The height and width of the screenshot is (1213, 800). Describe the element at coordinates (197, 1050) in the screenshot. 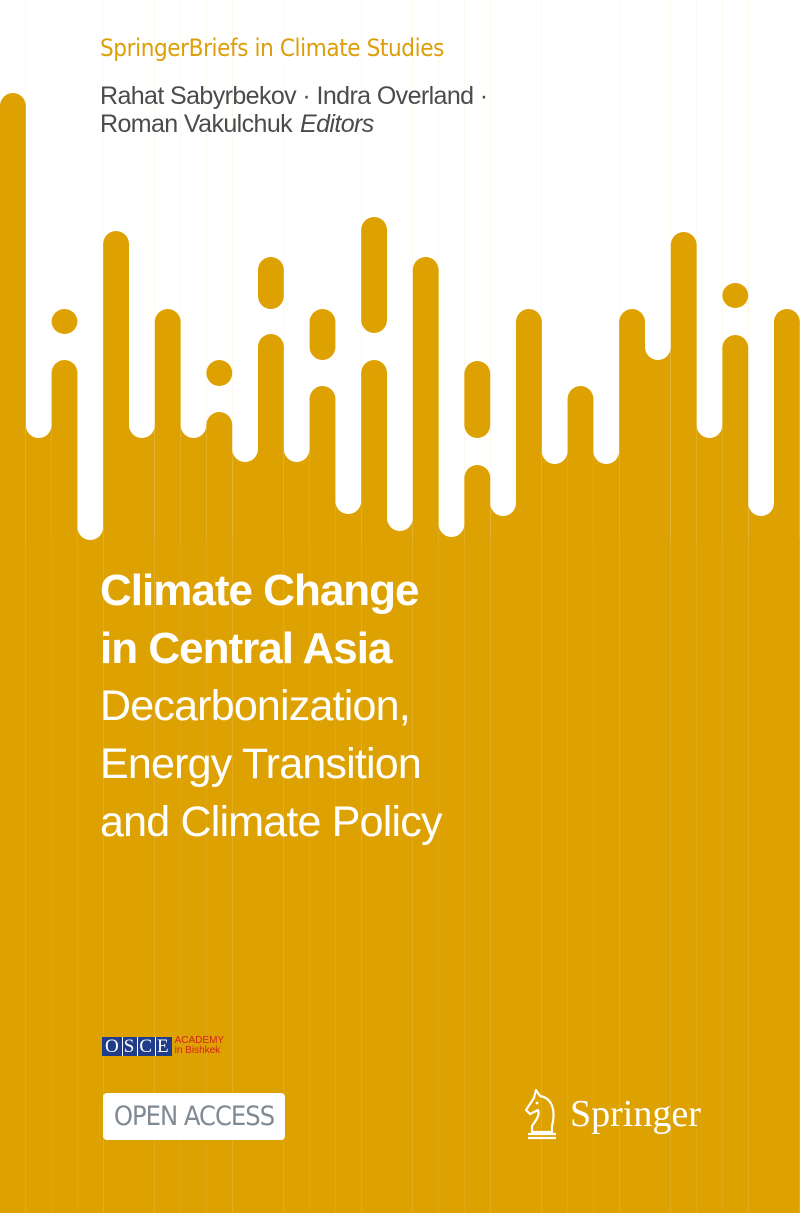

I see `osce-academy-line2: in Bishkek` at that location.